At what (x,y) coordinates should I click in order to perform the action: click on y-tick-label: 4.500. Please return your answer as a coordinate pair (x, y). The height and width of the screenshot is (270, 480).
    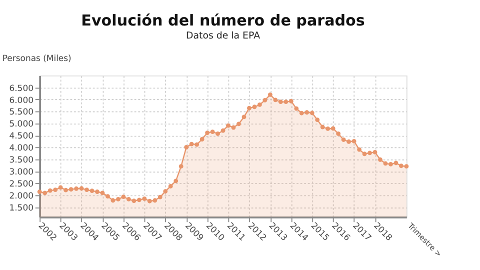
    Looking at the image, I should click on (21, 135).